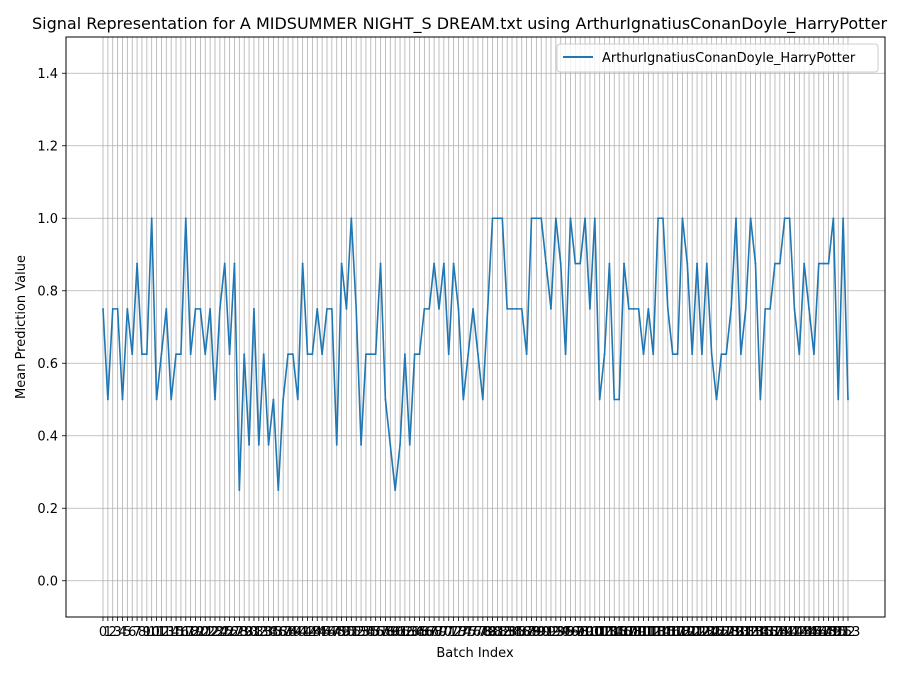  What do you see at coordinates (779, 632) in the screenshot?
I see `x-tick-label: 139` at bounding box center [779, 632].